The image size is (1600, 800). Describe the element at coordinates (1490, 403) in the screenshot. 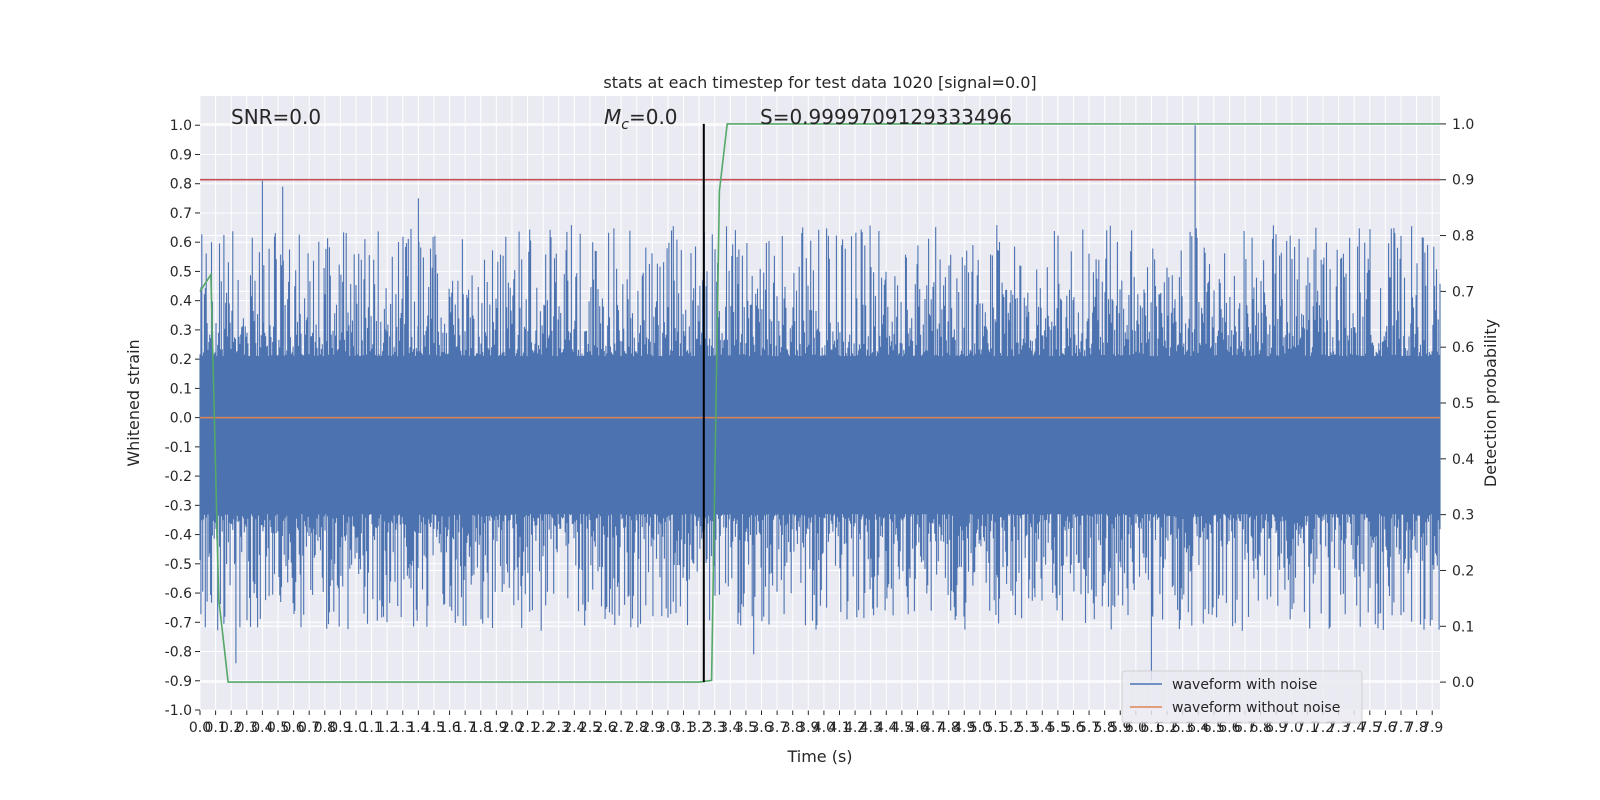

I see `y2-axis-label: Detection probability` at that location.